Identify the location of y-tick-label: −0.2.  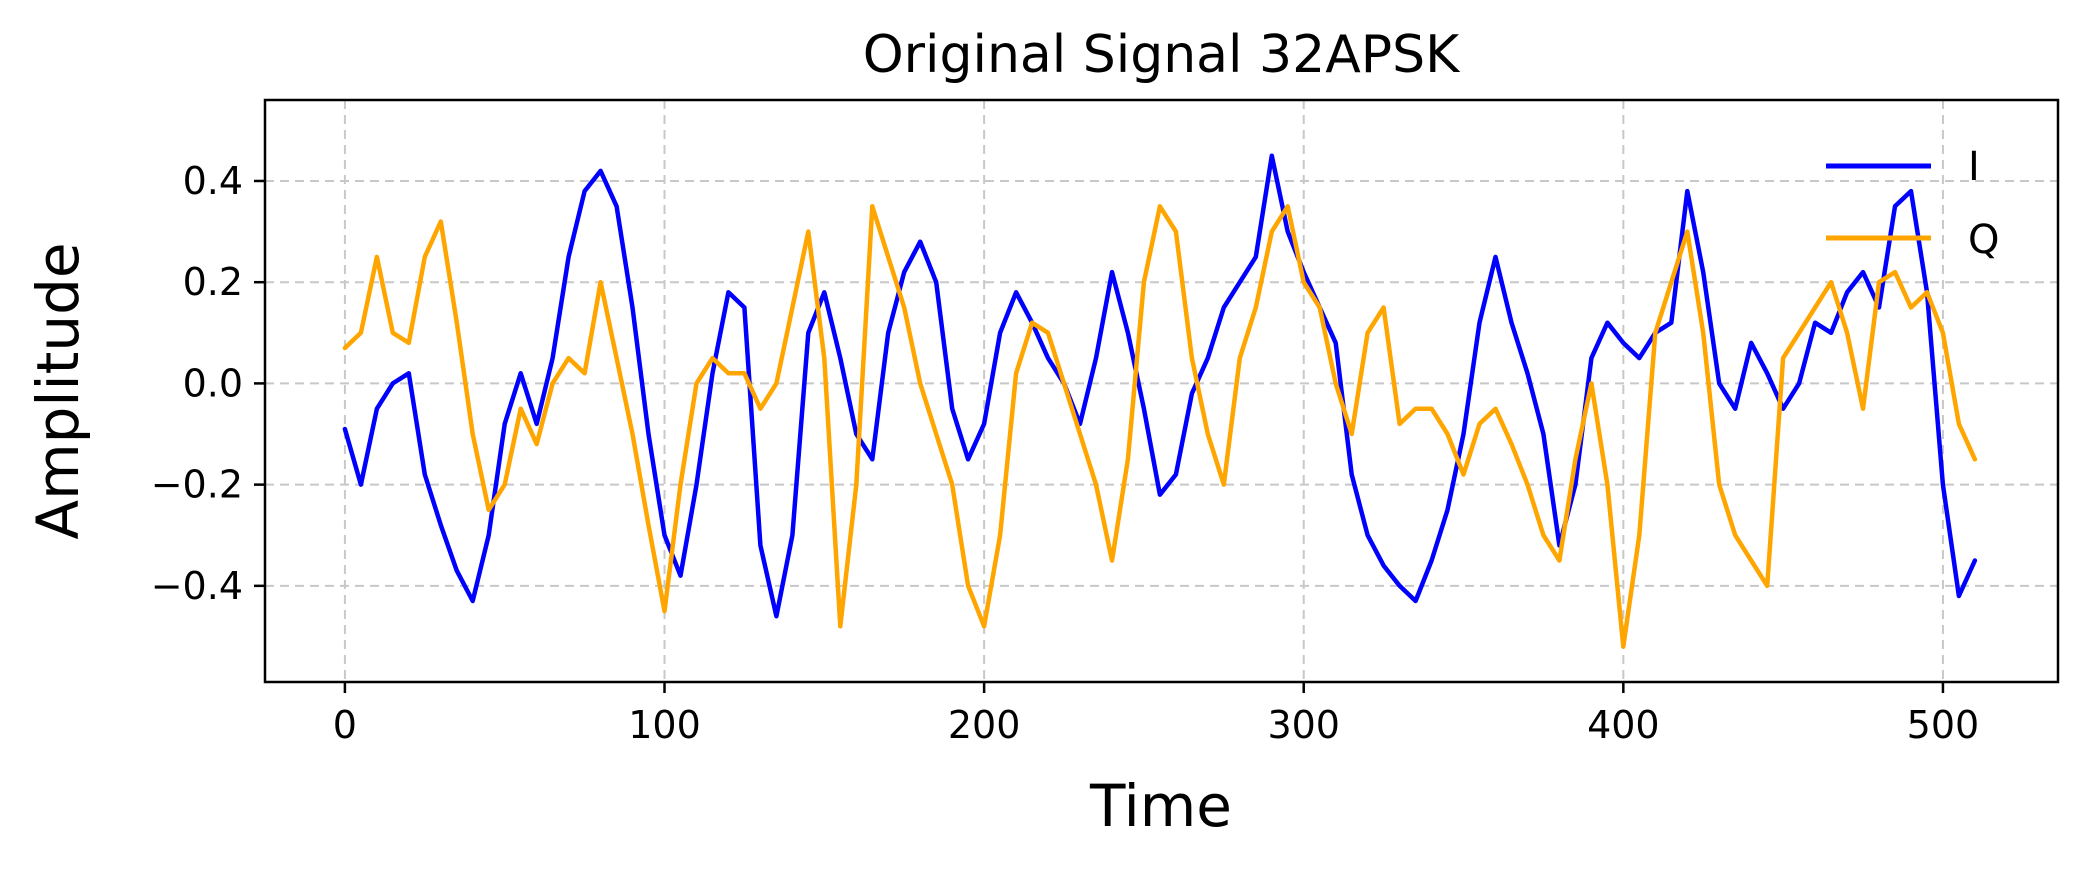
(197, 485).